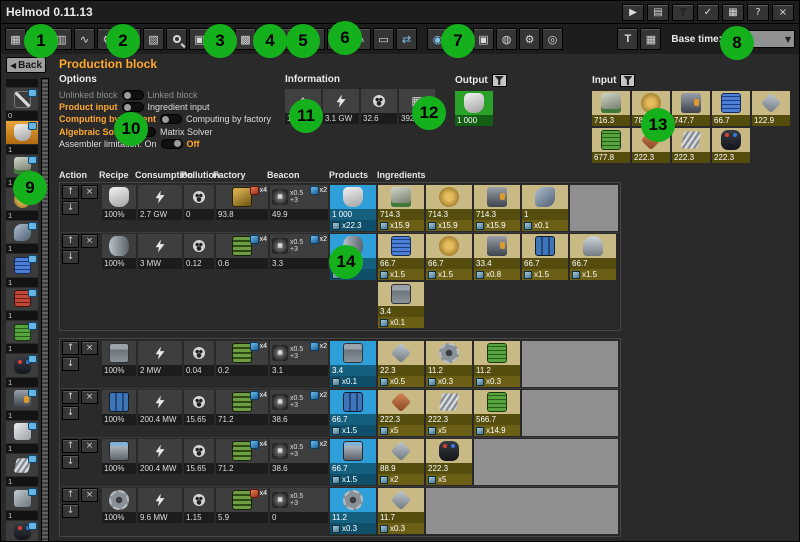 This screenshot has height=542, width=800. What do you see at coordinates (242, 251) in the screenshot?
I see `factory-cell: x4 0.6` at bounding box center [242, 251].